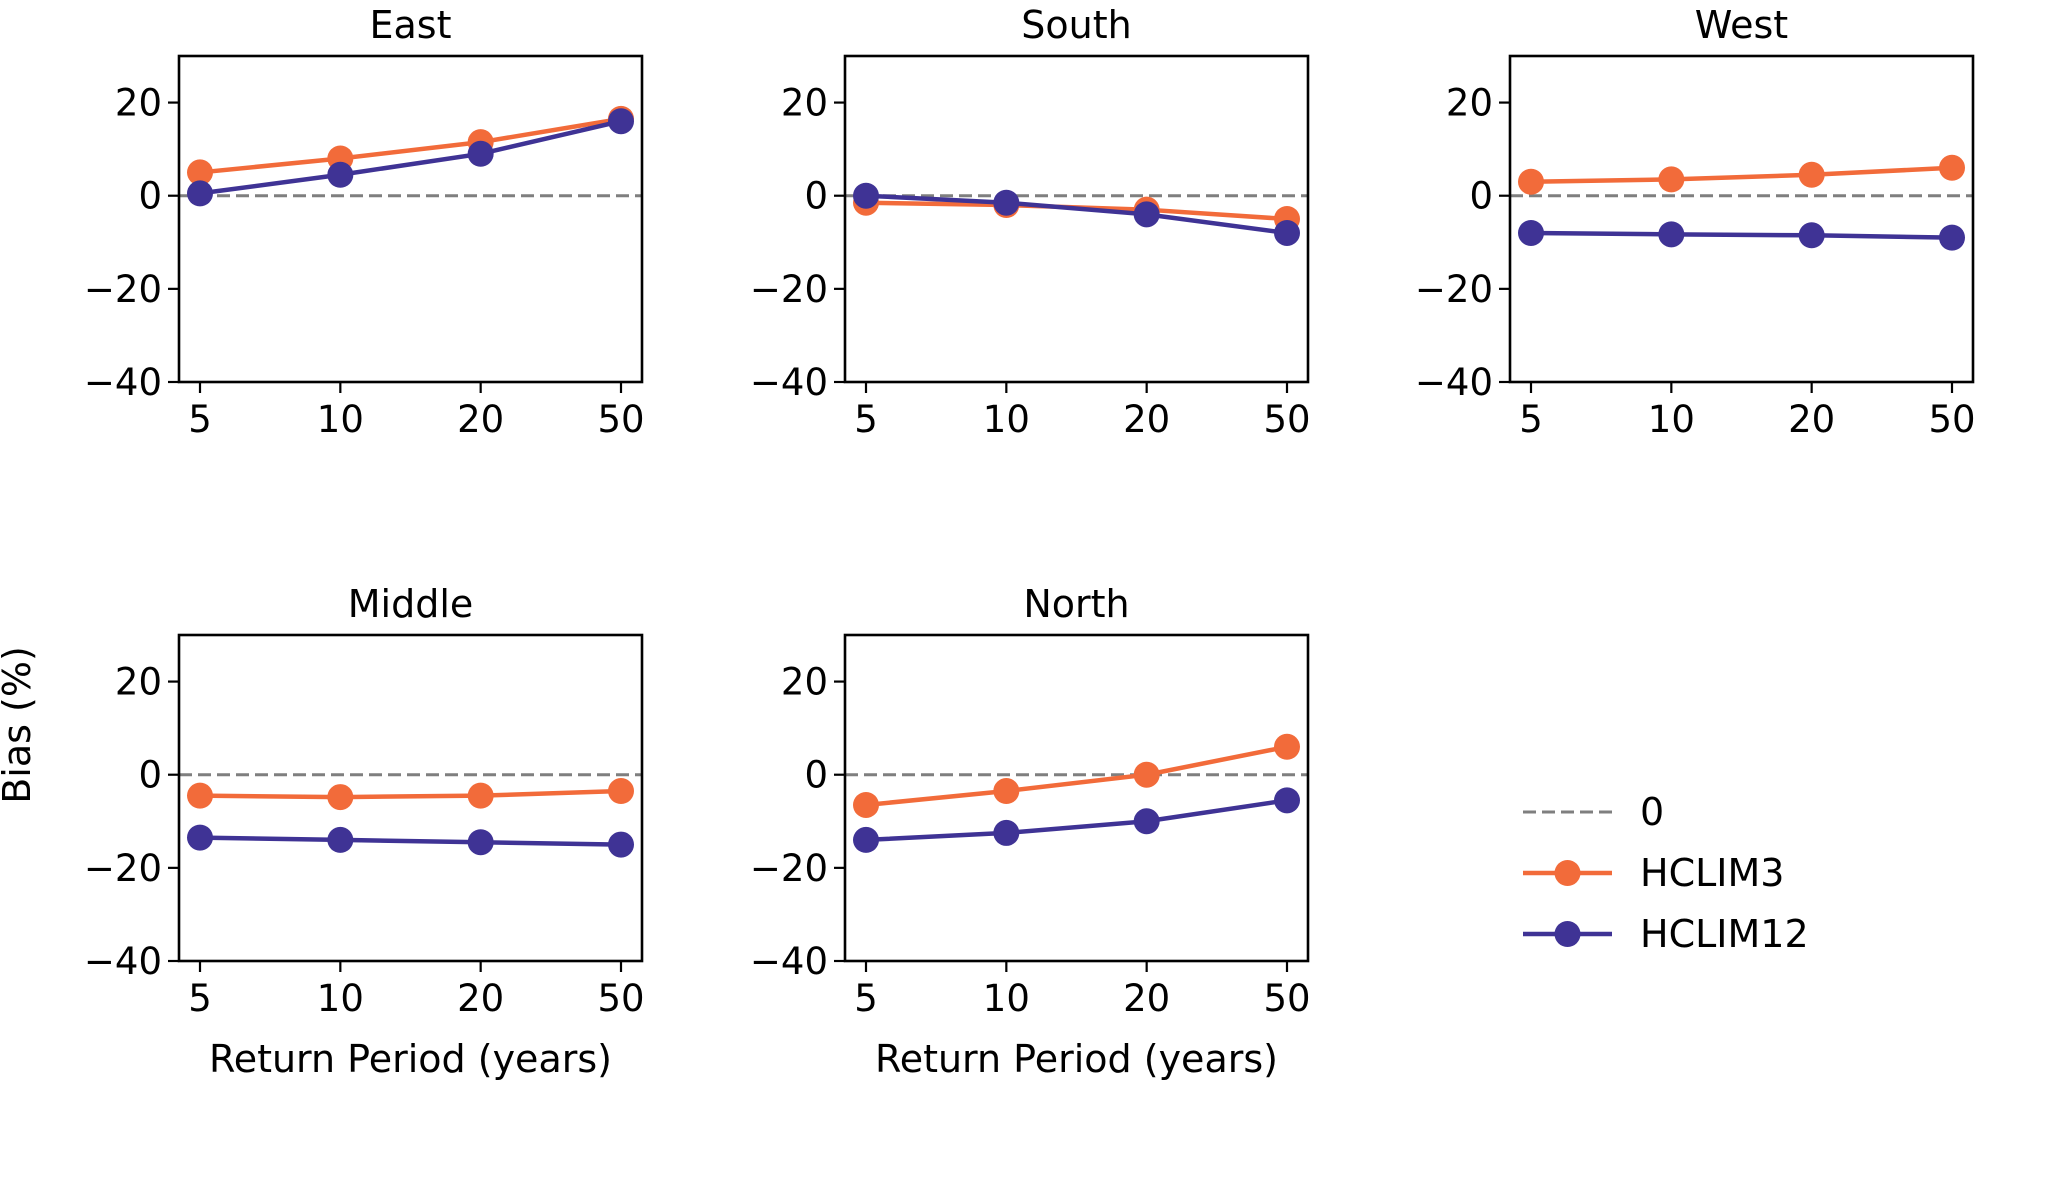  I want to click on panel-title: East, so click(411, 25).